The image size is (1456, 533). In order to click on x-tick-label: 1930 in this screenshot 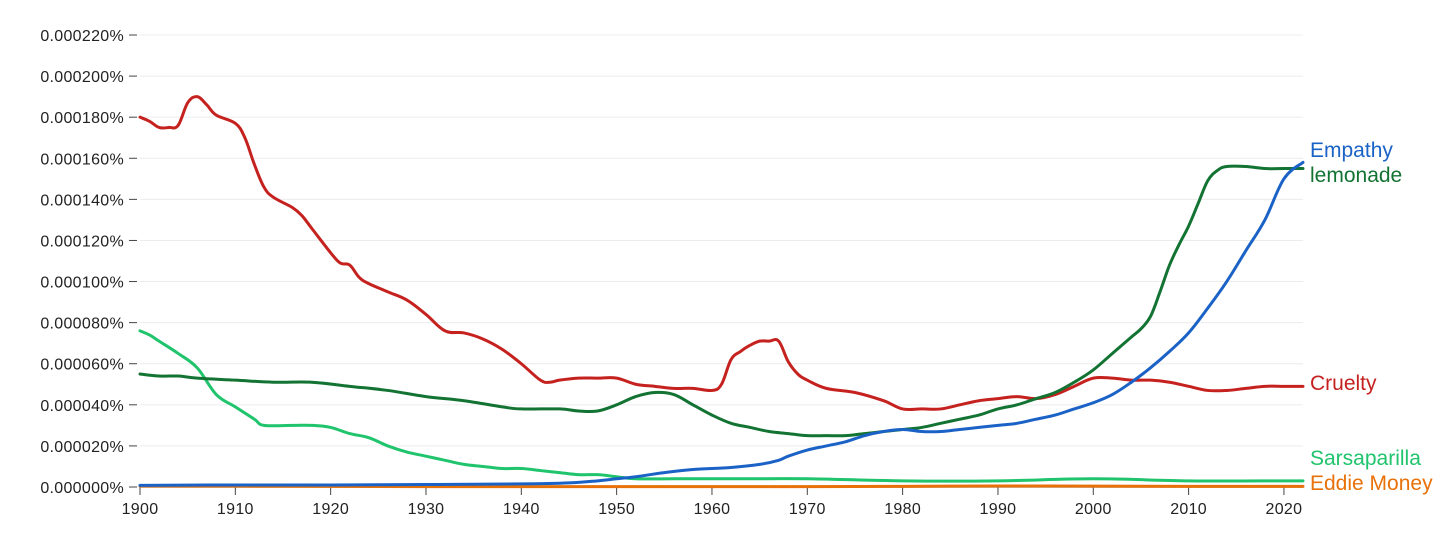, I will do `click(426, 509)`.